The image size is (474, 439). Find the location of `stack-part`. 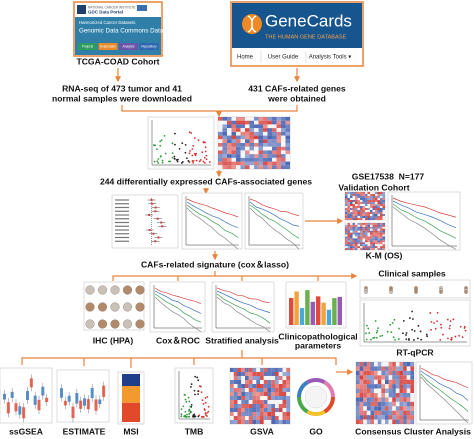

stack-part is located at coordinates (131, 412).